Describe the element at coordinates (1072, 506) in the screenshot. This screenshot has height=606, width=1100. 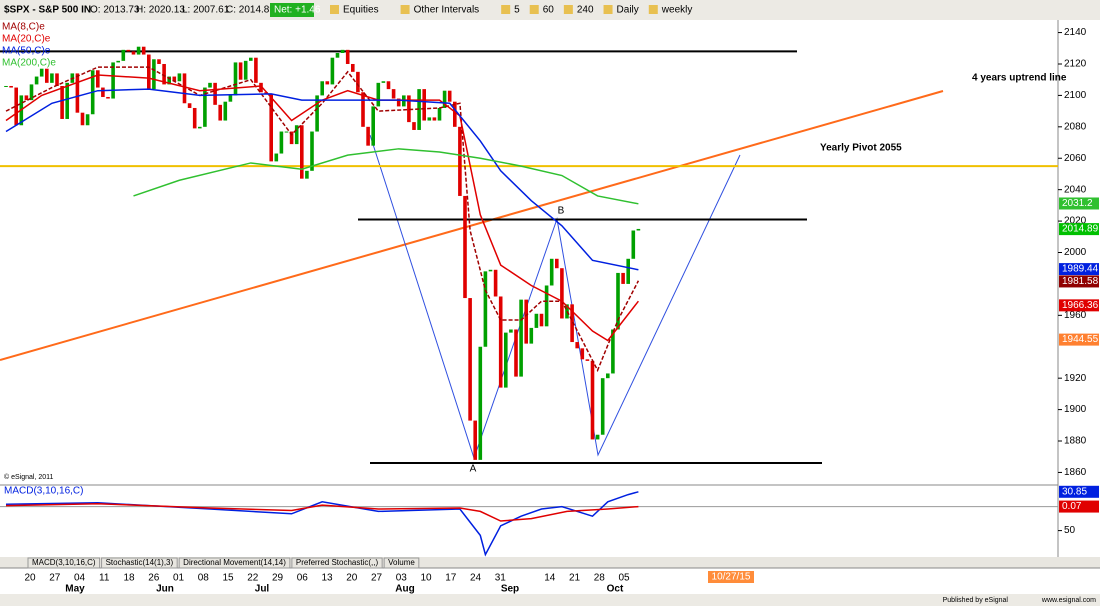
I see `macd-tag-label: 0.07` at that location.